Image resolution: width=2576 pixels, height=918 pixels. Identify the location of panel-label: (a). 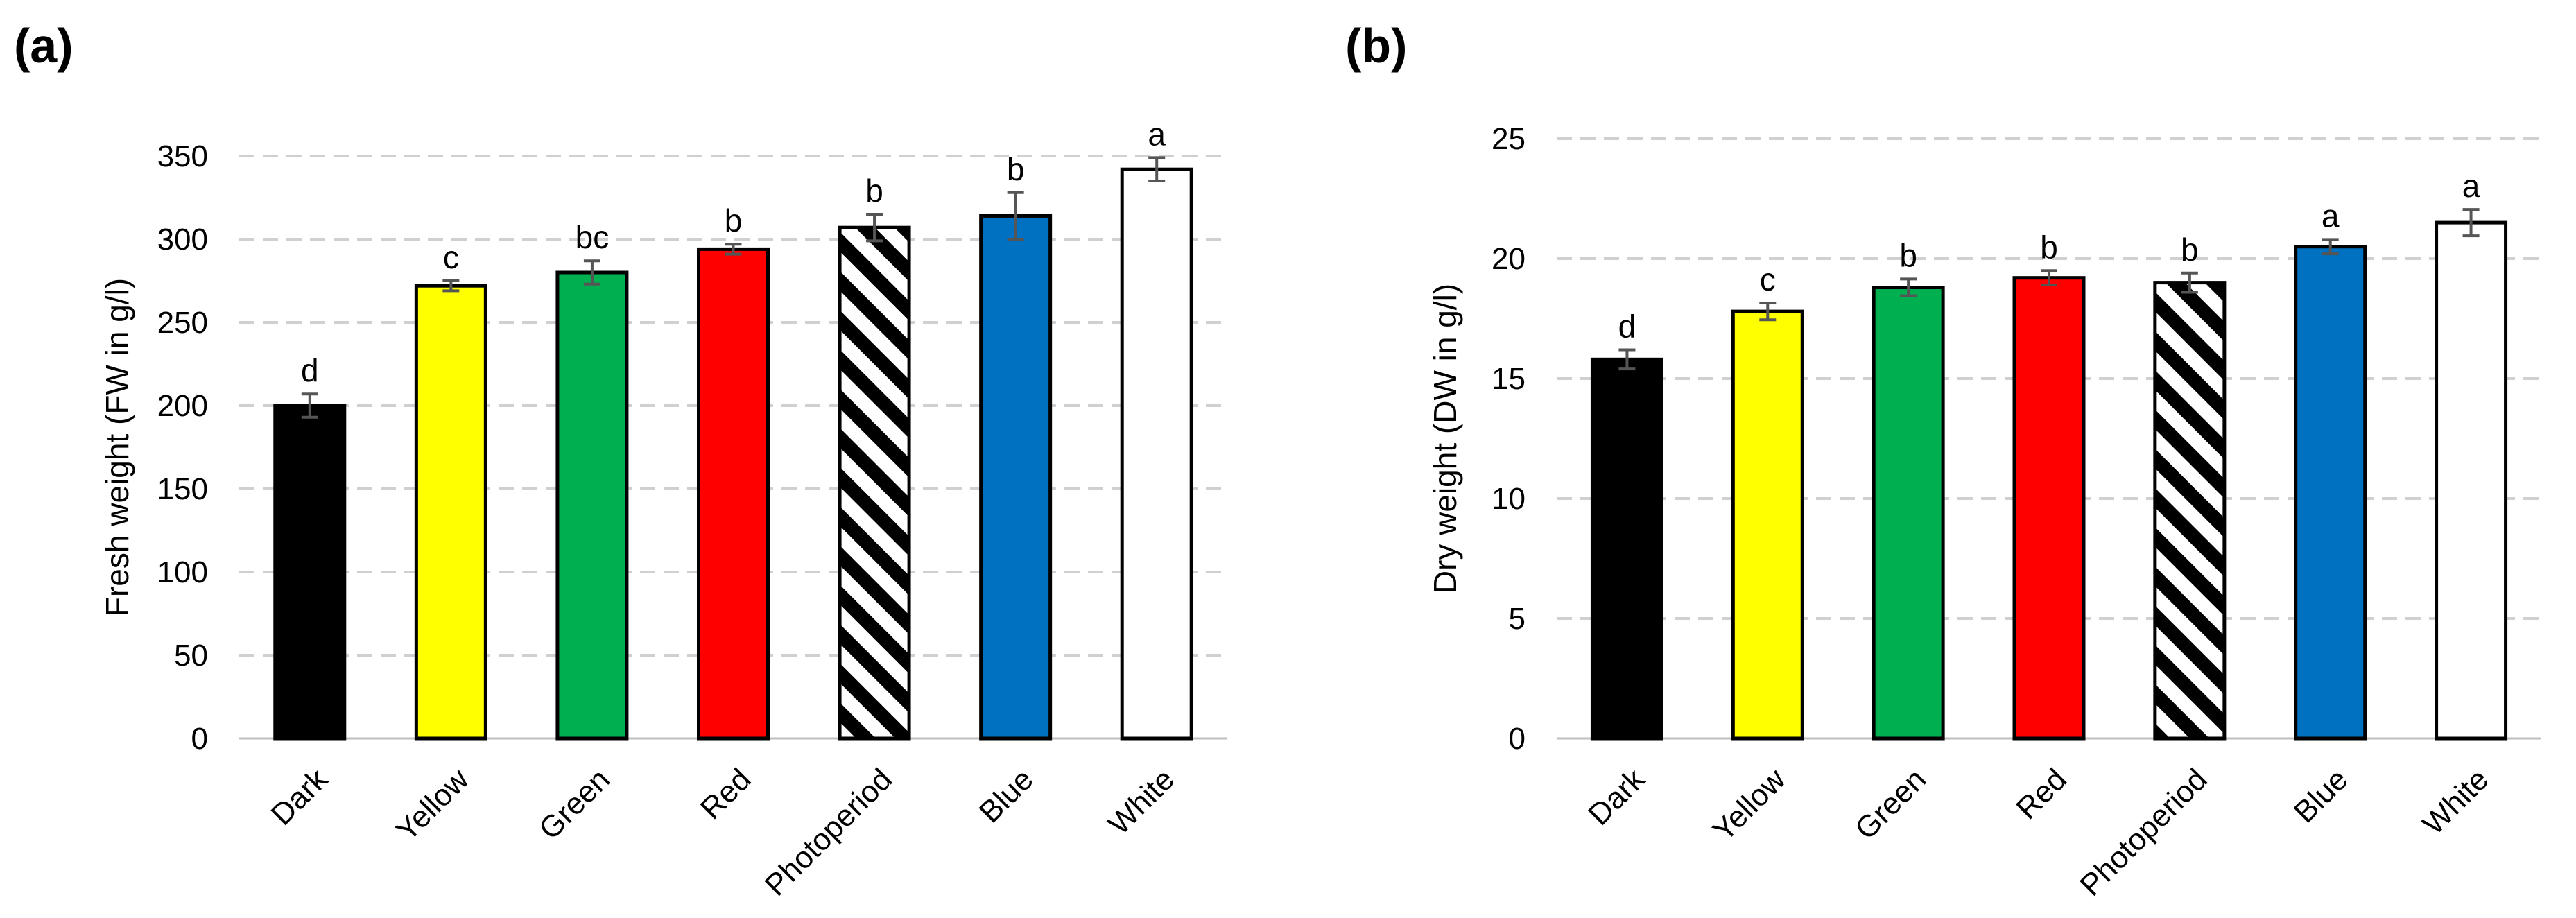
(44, 46).